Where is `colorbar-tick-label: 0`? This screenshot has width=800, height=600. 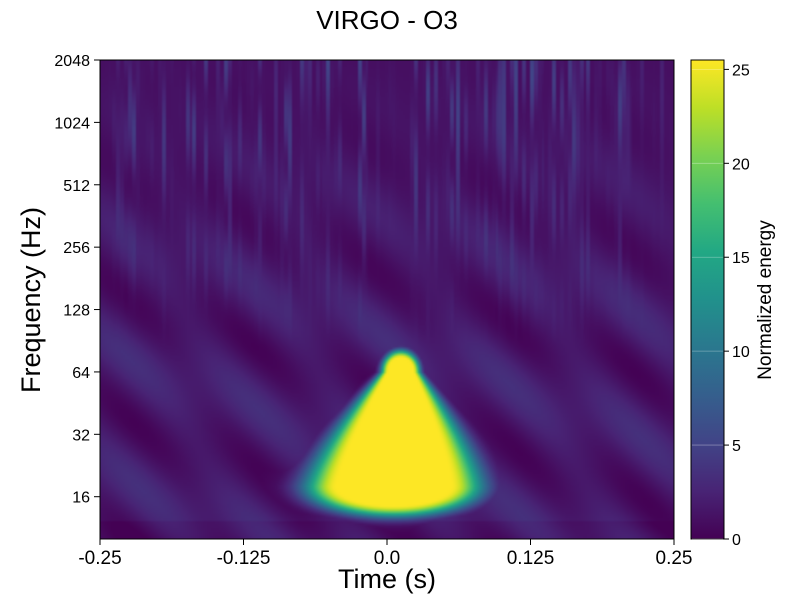
colorbar-tick-label: 0 is located at coordinates (736, 540).